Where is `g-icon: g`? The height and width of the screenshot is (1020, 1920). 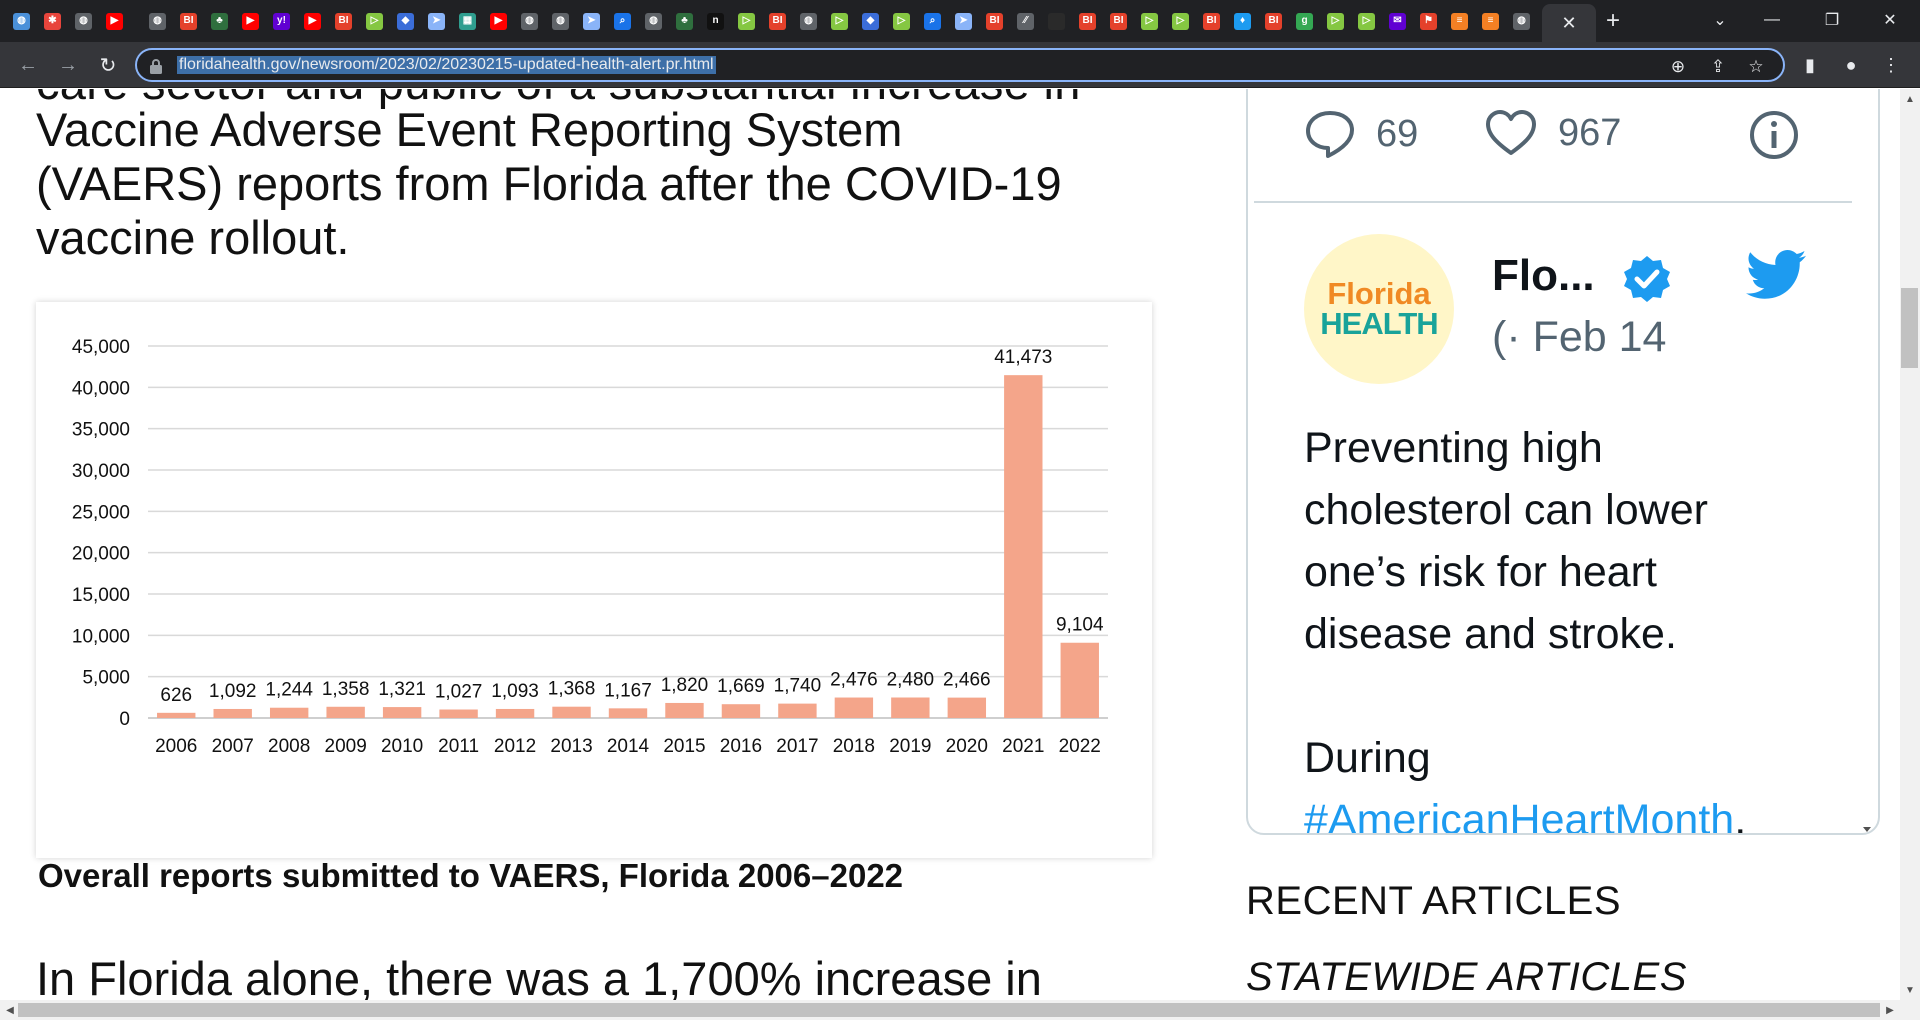
g-icon: g is located at coordinates (1304, 21).